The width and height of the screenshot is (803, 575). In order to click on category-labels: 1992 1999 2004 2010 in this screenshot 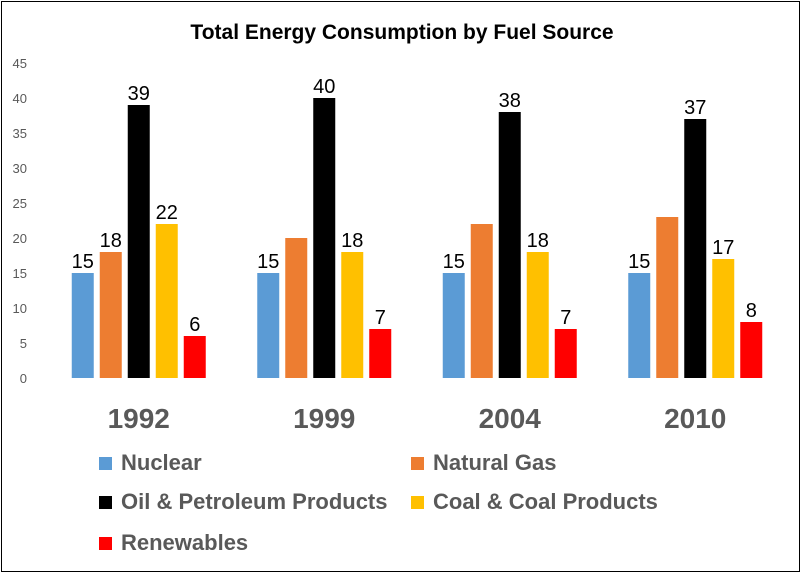, I will do `click(417, 418)`.